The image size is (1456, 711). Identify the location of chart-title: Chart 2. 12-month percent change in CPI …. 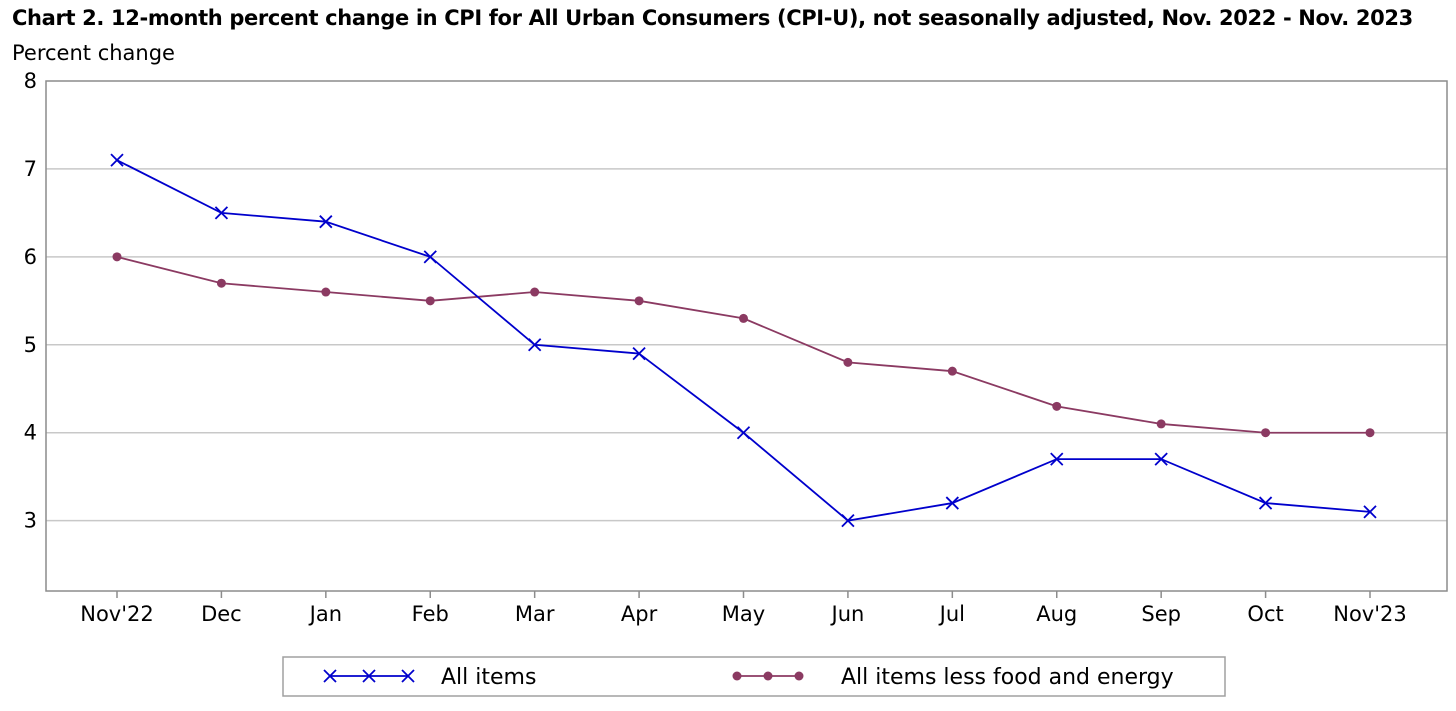
(712, 18).